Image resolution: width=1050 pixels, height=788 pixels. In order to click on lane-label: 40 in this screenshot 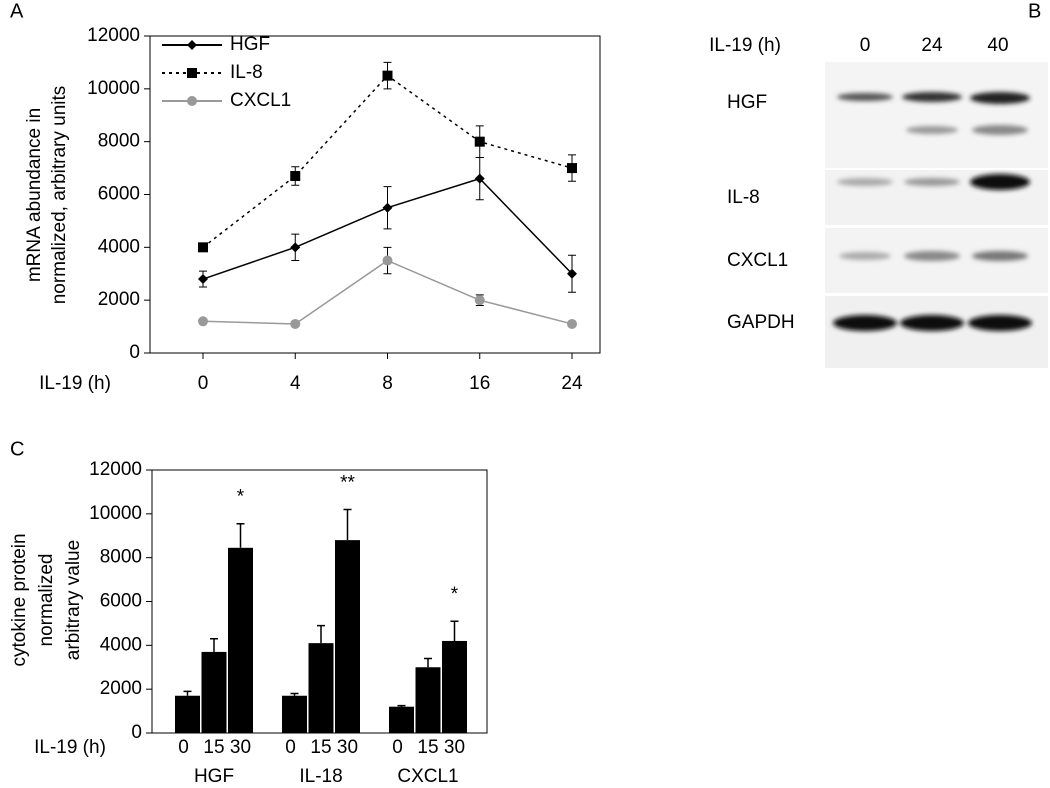, I will do `click(997, 45)`.